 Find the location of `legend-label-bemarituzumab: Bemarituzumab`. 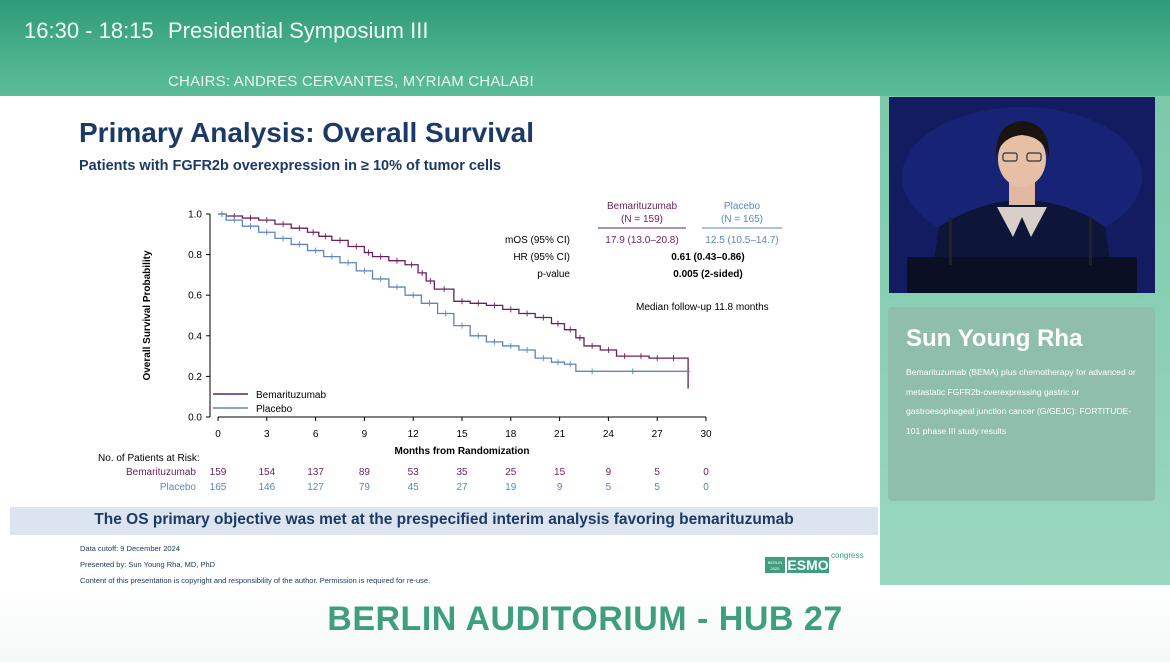

legend-label-bemarituzumab: Bemarituzumab is located at coordinates (291, 395).